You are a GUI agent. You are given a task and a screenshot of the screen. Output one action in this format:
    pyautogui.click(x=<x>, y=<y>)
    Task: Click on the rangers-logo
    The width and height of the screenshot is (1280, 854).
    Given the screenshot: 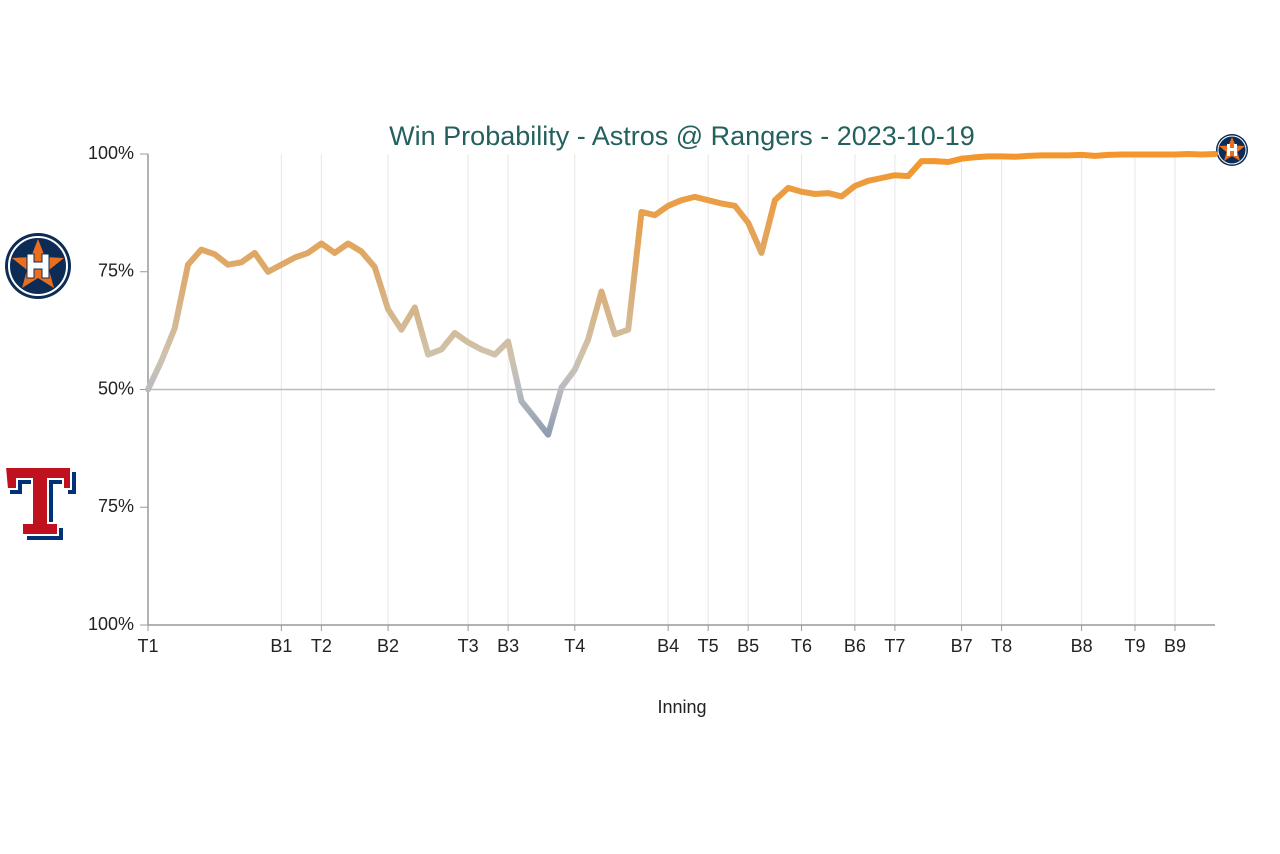 What is the action you would take?
    pyautogui.click(x=39, y=503)
    